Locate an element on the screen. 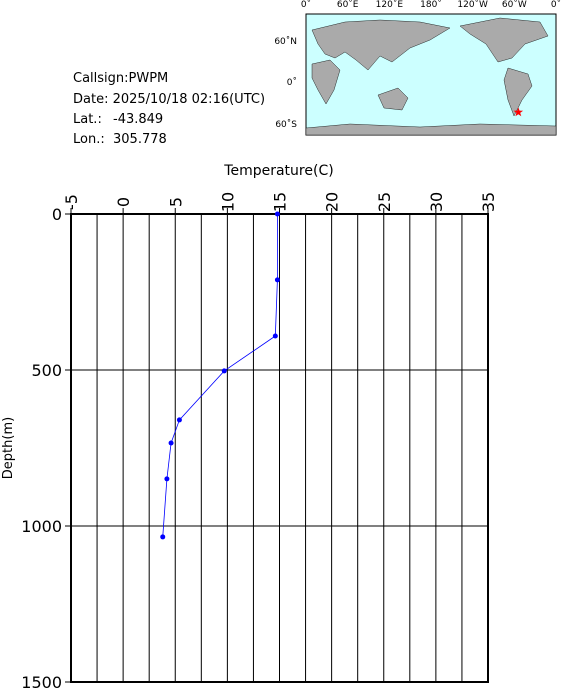 The height and width of the screenshot is (694, 564). map-lon-label: 60˚W is located at coordinates (514, 5).